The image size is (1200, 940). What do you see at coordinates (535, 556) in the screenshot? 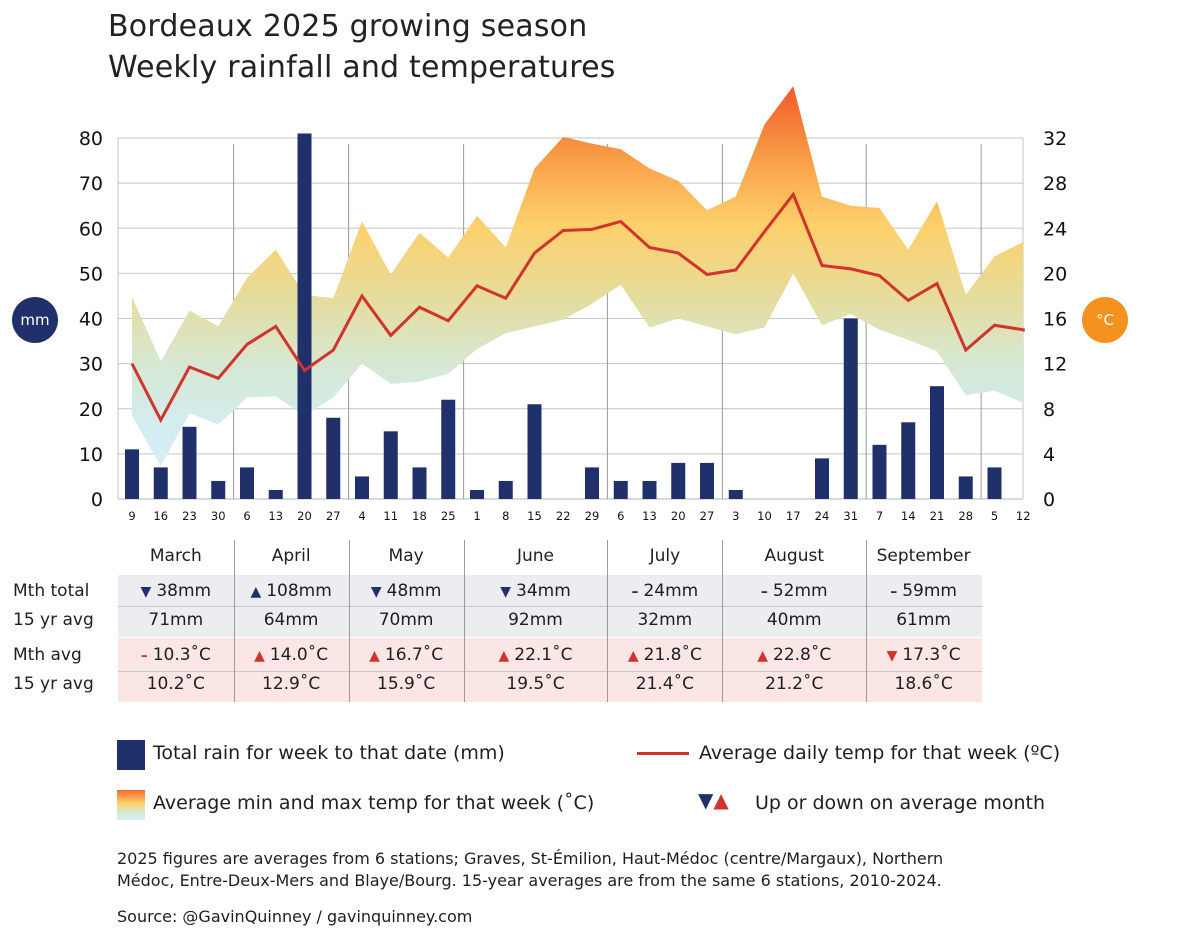
I see `month-header: June` at bounding box center [535, 556].